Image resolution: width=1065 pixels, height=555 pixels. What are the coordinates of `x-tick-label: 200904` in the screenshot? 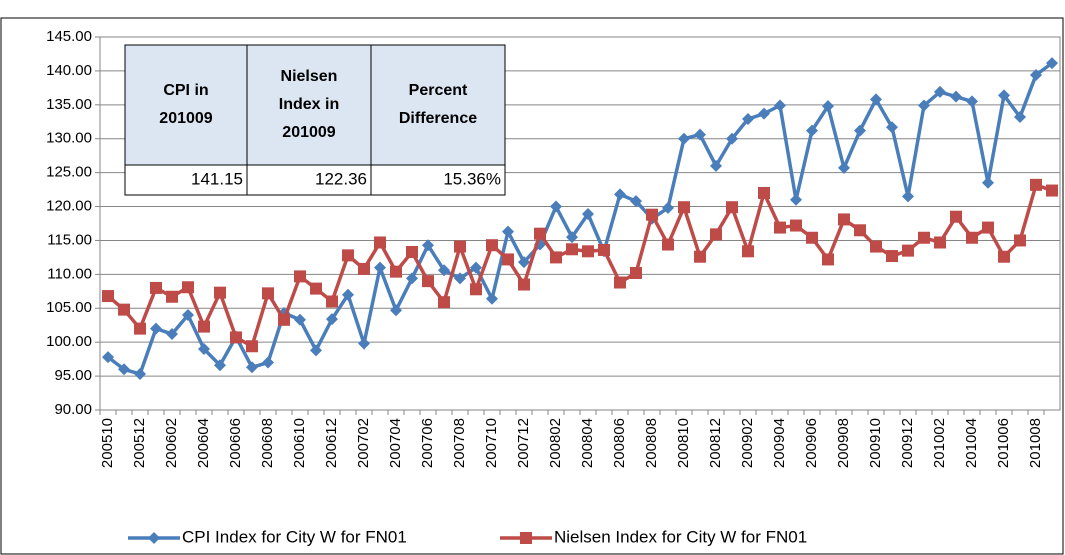 It's located at (779, 443).